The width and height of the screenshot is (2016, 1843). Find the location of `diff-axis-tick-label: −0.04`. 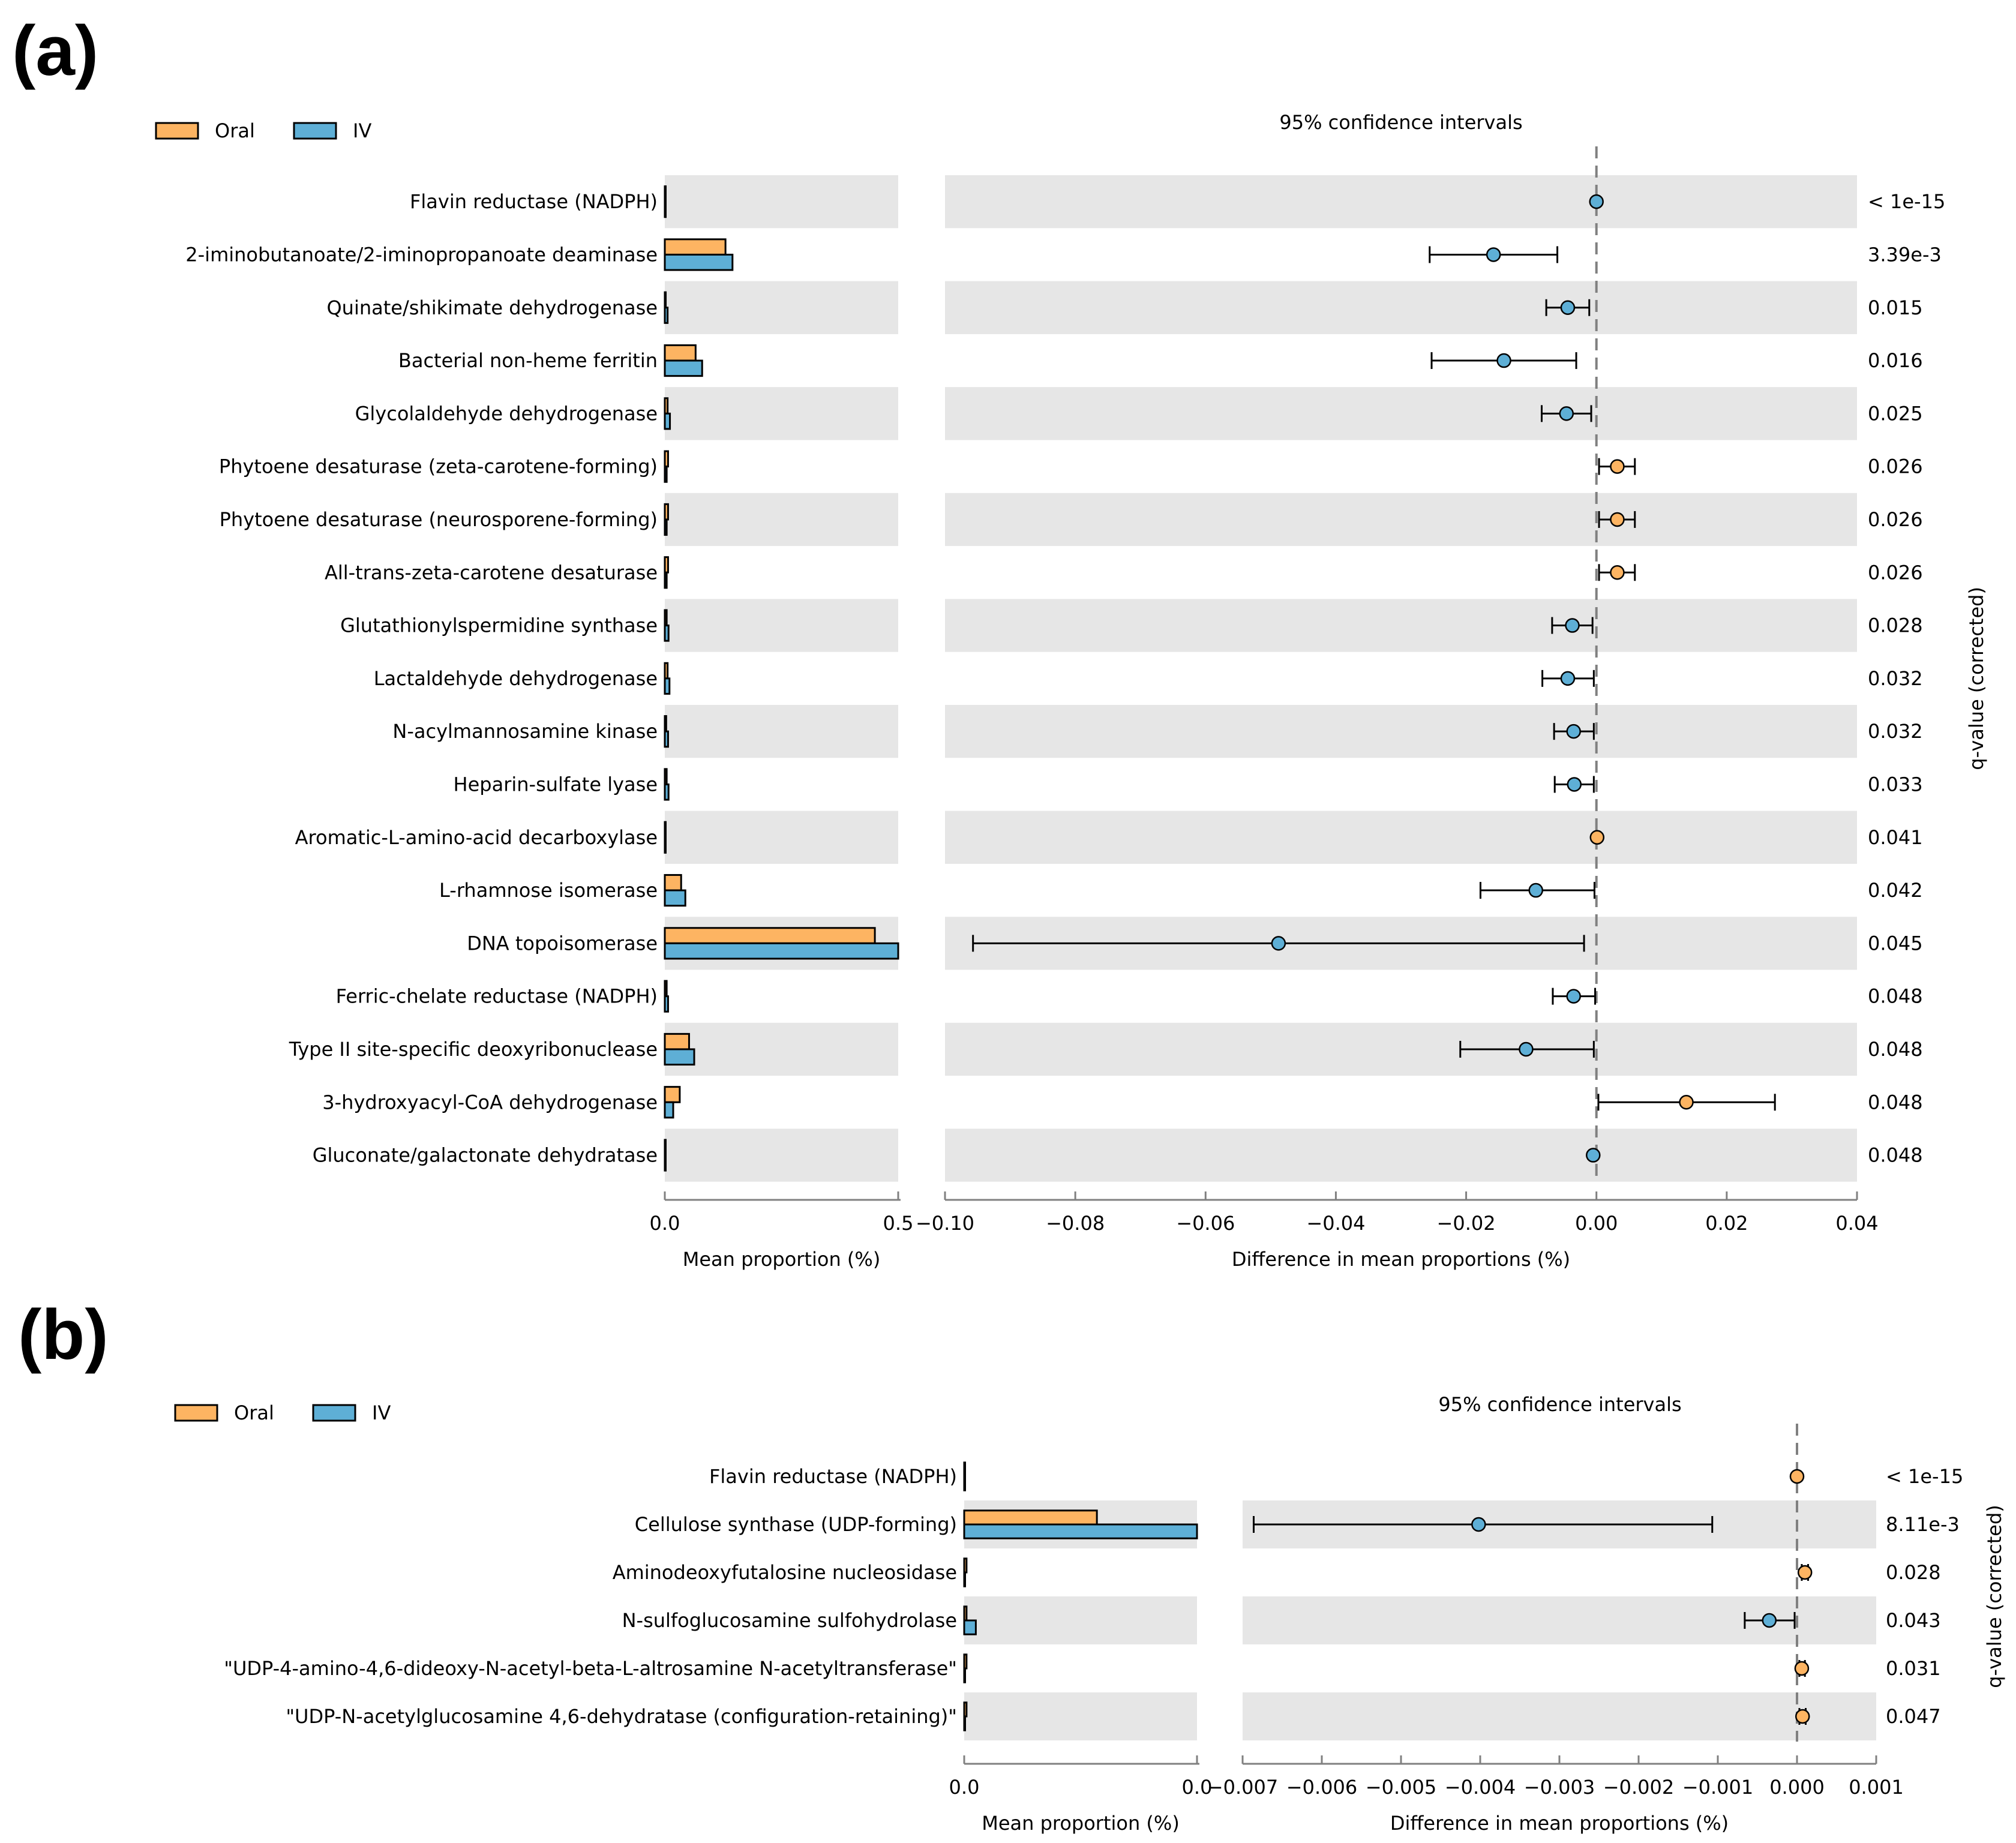

diff-axis-tick-label: −0.04 is located at coordinates (1335, 1223).